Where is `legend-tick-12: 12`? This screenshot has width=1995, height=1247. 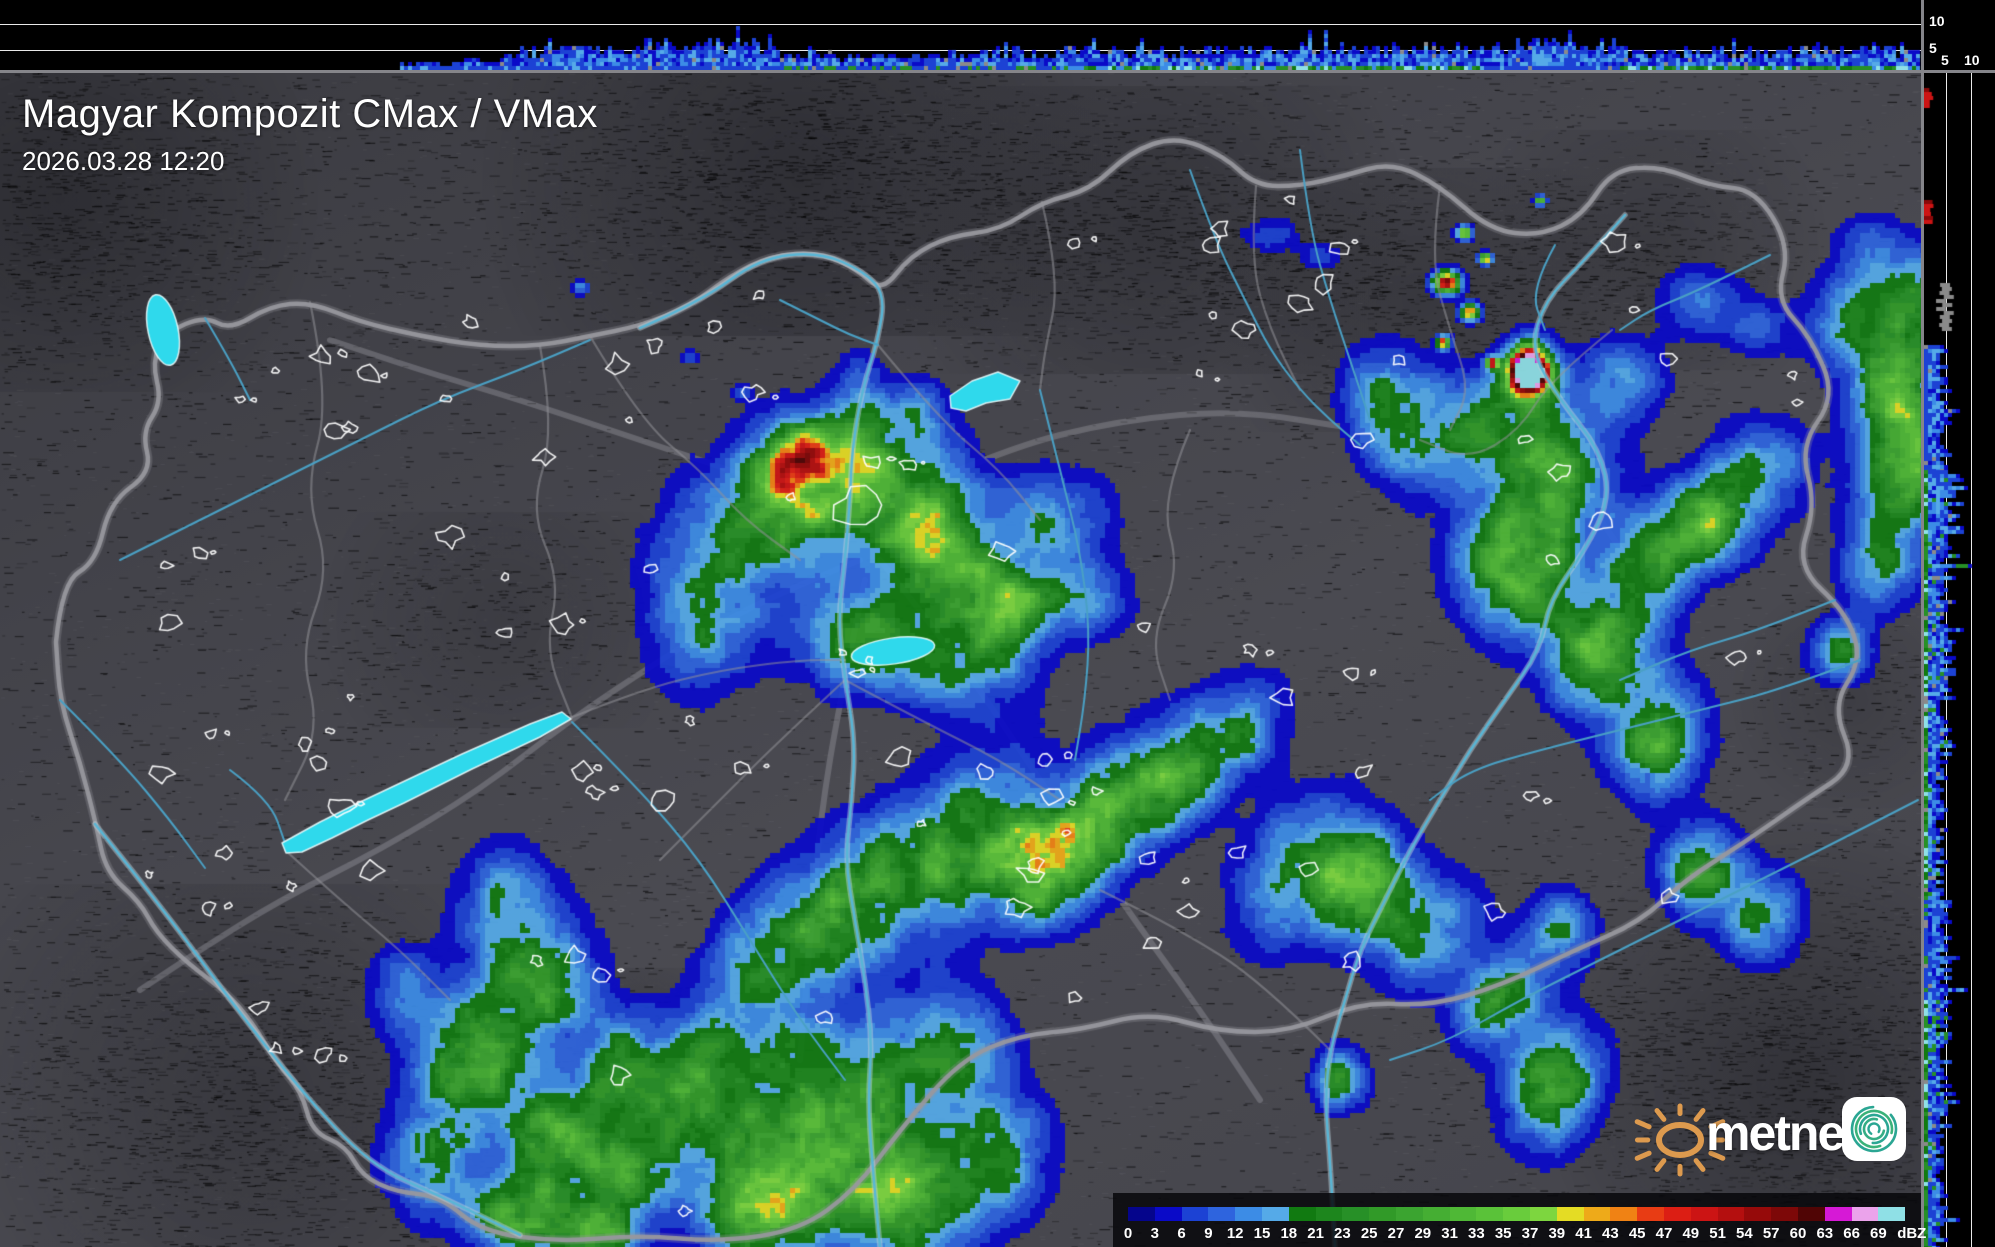 legend-tick-12: 12 is located at coordinates (1235, 1233).